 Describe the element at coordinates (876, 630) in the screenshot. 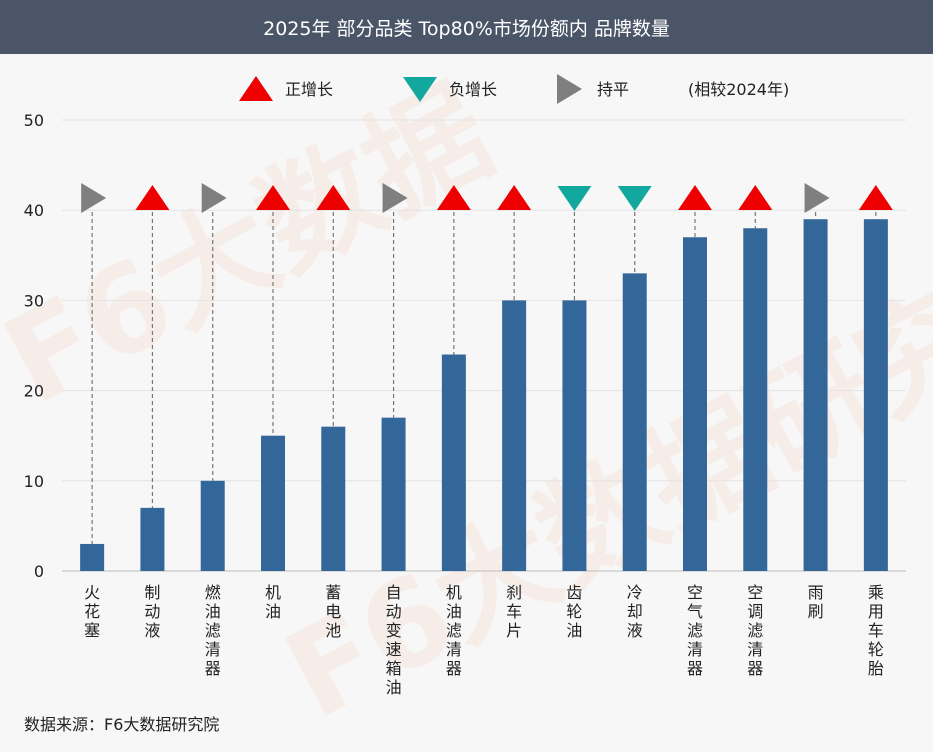

I see `x-tick-label: 乘用车轮胎` at that location.